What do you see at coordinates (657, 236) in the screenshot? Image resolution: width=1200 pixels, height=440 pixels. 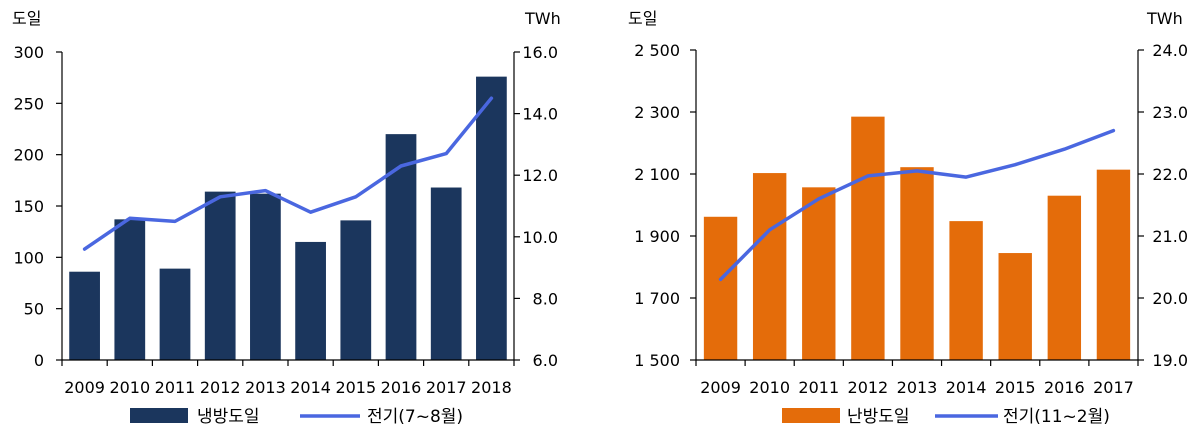 I see `left-tick-label: 1 900` at bounding box center [657, 236].